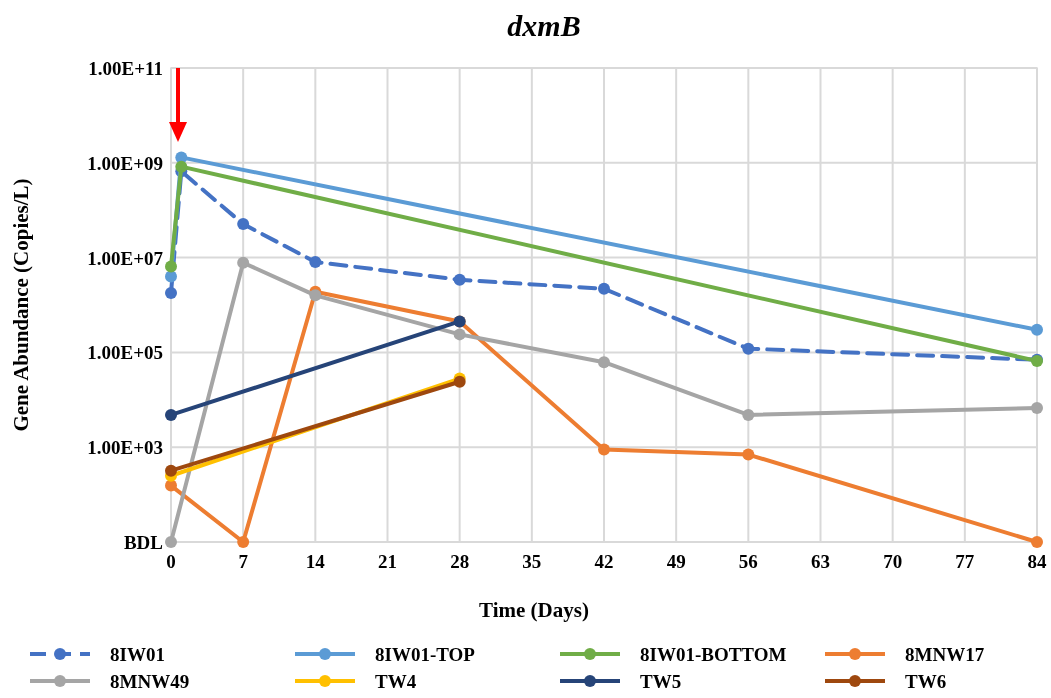  Describe the element at coordinates (125, 448) in the screenshot. I see `y-tick-label: 1.00E+03` at that location.